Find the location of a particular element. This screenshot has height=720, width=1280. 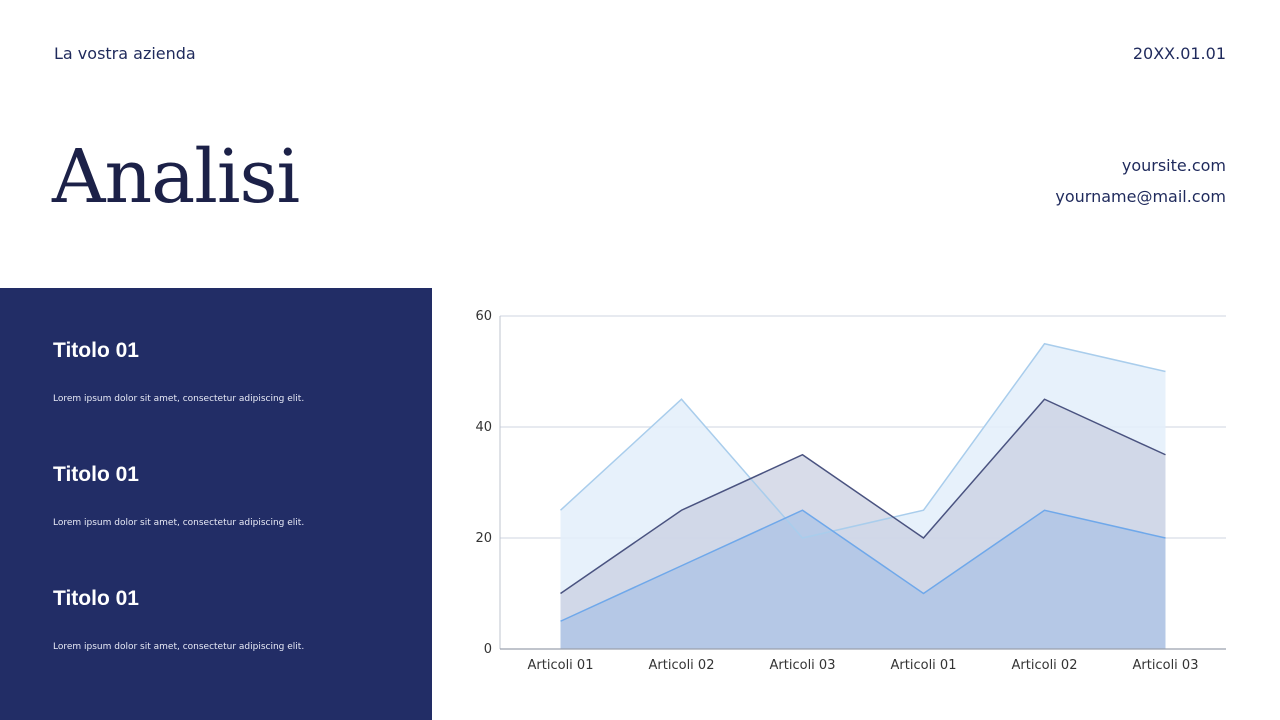

website-link: yoursite.com is located at coordinates (1173, 165).